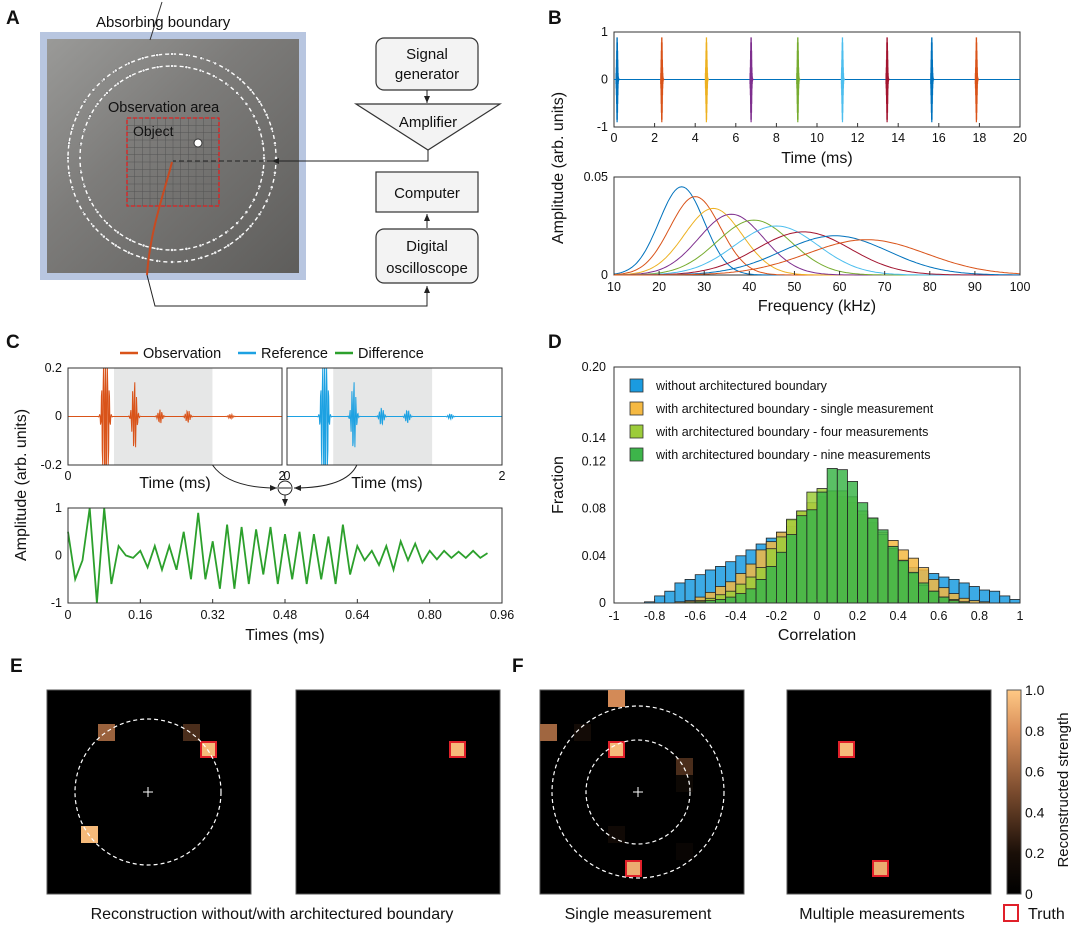 This screenshot has height=947, width=1080. I want to click on c-bottom-xtick: 0.32, so click(212, 615).